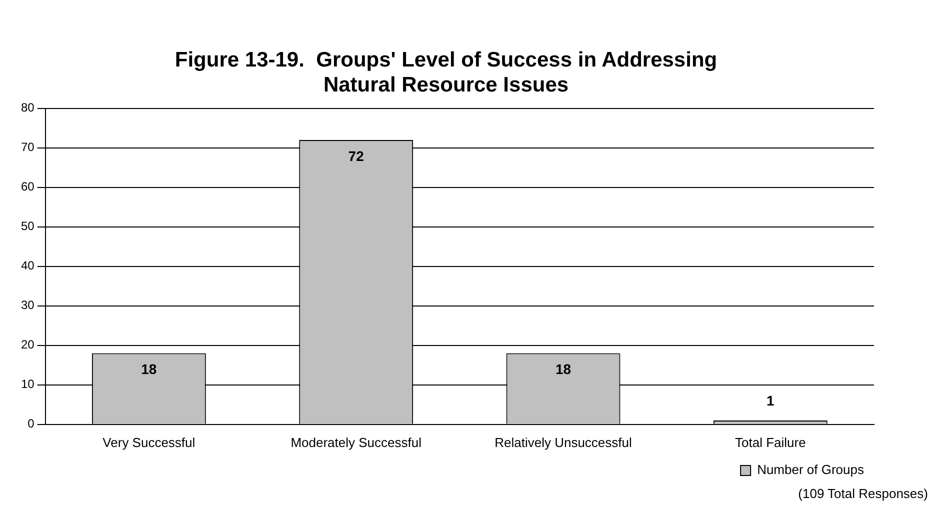 This screenshot has height=511, width=942. Describe the element at coordinates (27, 107) in the screenshot. I see `y-tick-label: 80` at that location.